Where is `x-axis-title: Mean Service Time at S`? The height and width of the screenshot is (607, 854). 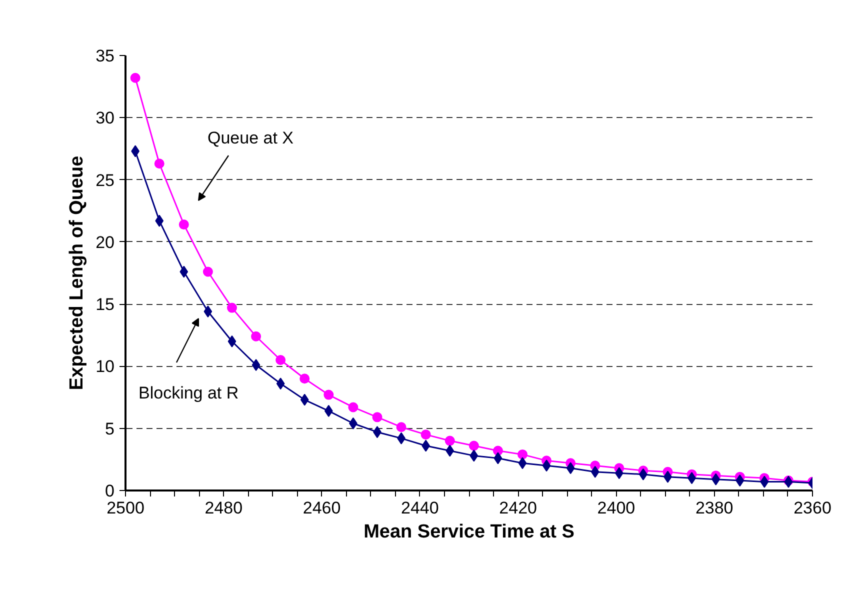 x-axis-title: Mean Service Time at S is located at coordinates (469, 532).